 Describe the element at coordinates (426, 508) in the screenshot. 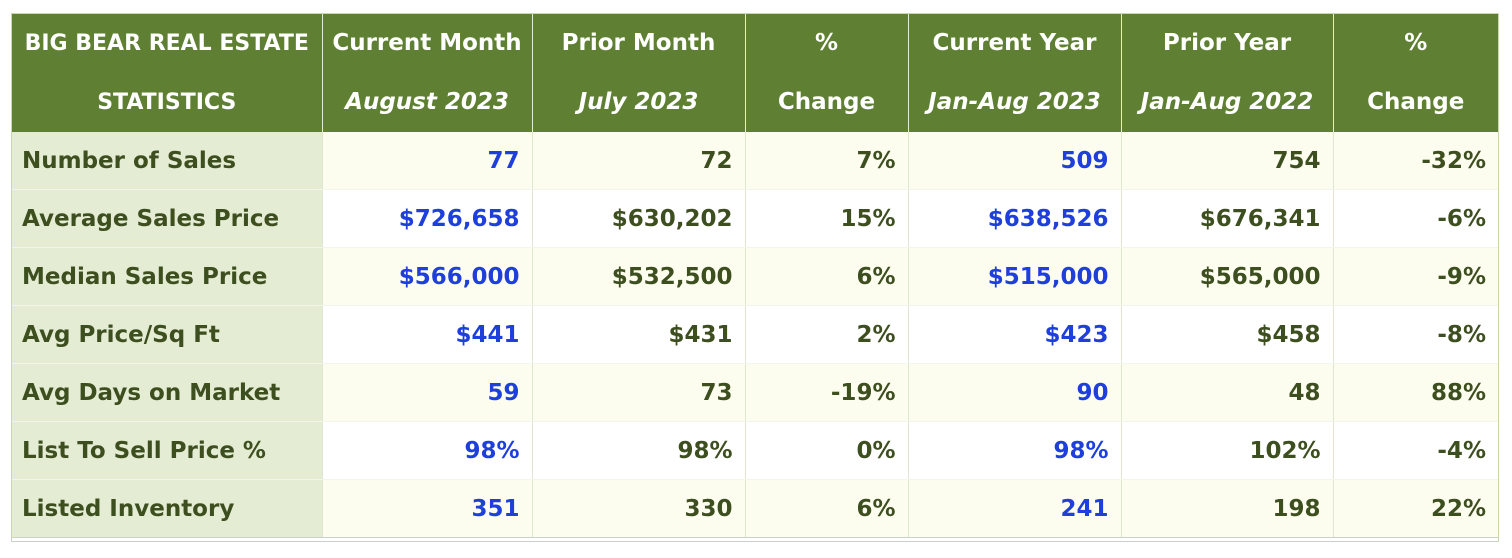

I see `cell-current-month: 351` at that location.